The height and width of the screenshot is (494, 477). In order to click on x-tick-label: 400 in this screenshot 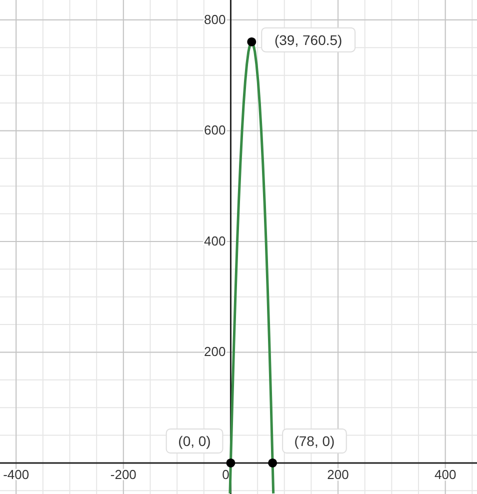, I will do `click(445, 474)`.